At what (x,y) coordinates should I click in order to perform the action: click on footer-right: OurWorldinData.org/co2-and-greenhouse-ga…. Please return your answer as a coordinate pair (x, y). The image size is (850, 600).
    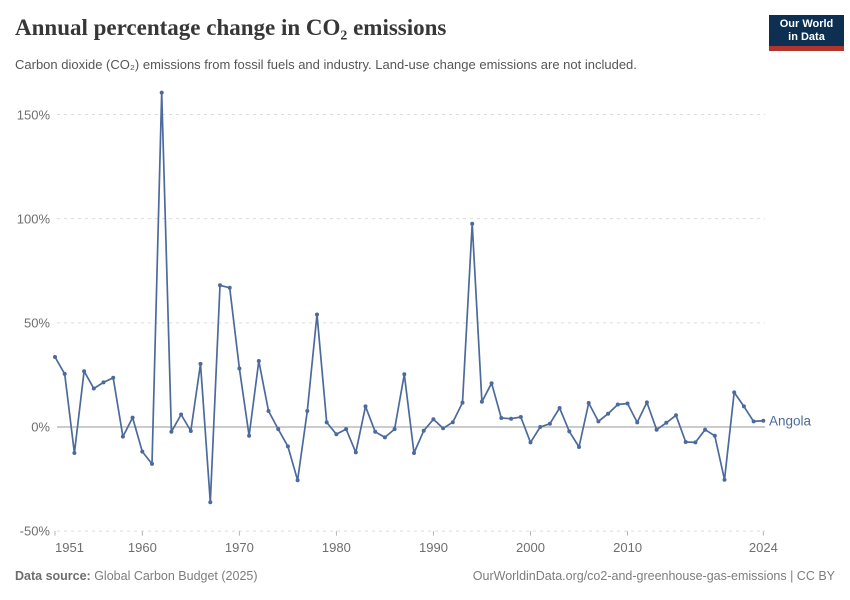
    Looking at the image, I should click on (654, 576).